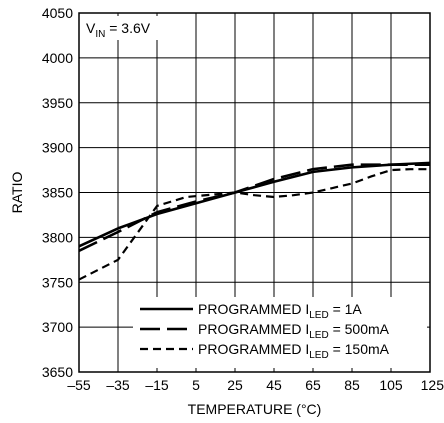 The image size is (444, 423). I want to click on annotation: VIN = 3.6V, so click(125, 28).